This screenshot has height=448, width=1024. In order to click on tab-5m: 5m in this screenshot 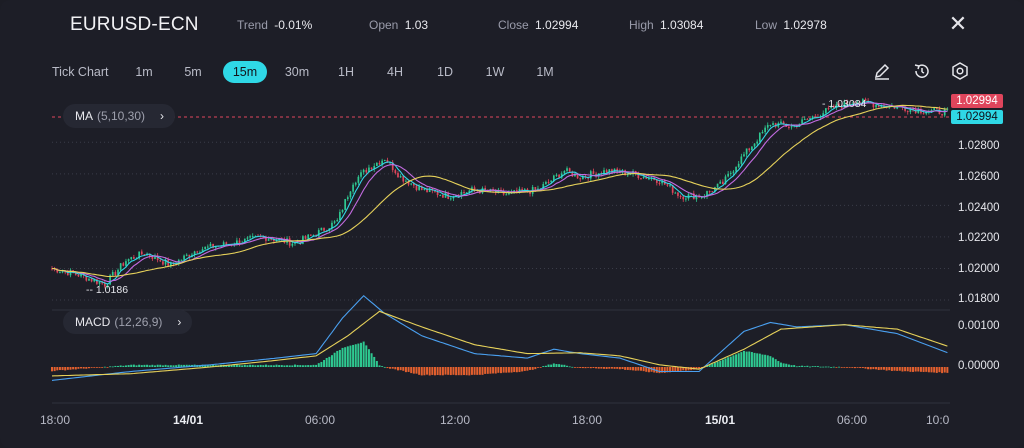, I will do `click(193, 72)`.